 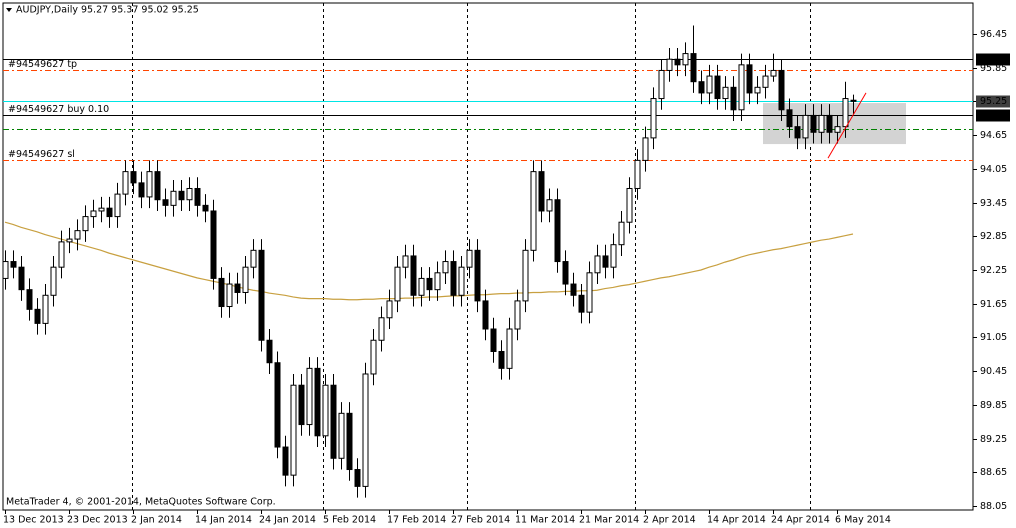 What do you see at coordinates (33, 520) in the screenshot?
I see `x-tick-label: 13 Dec 2013` at bounding box center [33, 520].